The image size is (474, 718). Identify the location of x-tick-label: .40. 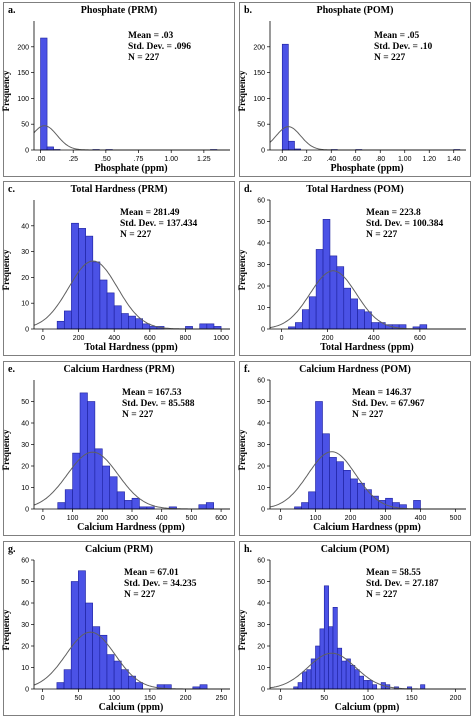
(331, 159).